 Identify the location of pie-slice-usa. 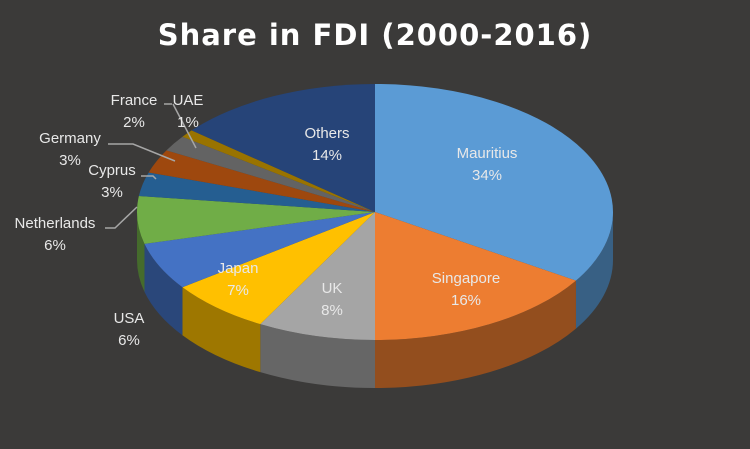
(259, 250).